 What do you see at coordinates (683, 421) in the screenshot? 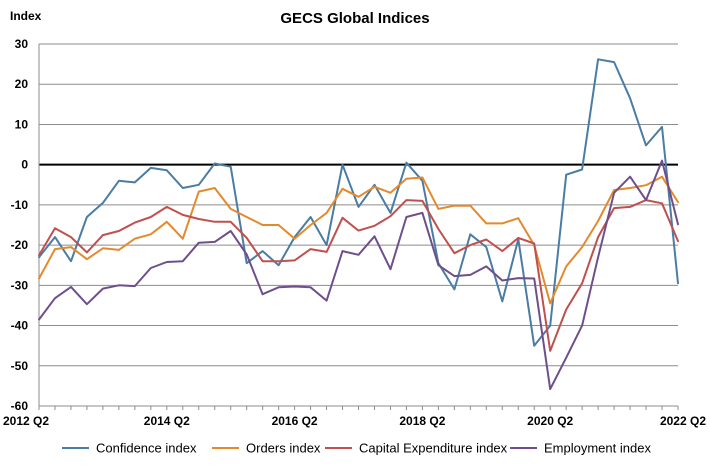
I see `x-tick-label: 2022 Q2` at bounding box center [683, 421].